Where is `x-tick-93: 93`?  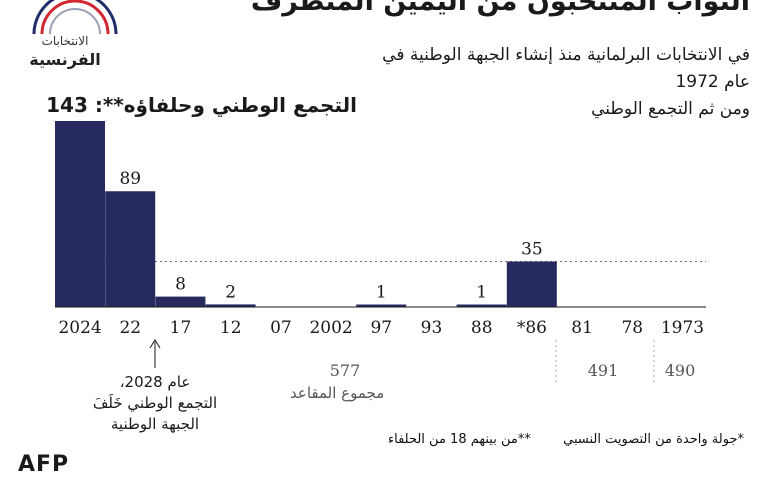
x-tick-93: 93 is located at coordinates (432, 328).